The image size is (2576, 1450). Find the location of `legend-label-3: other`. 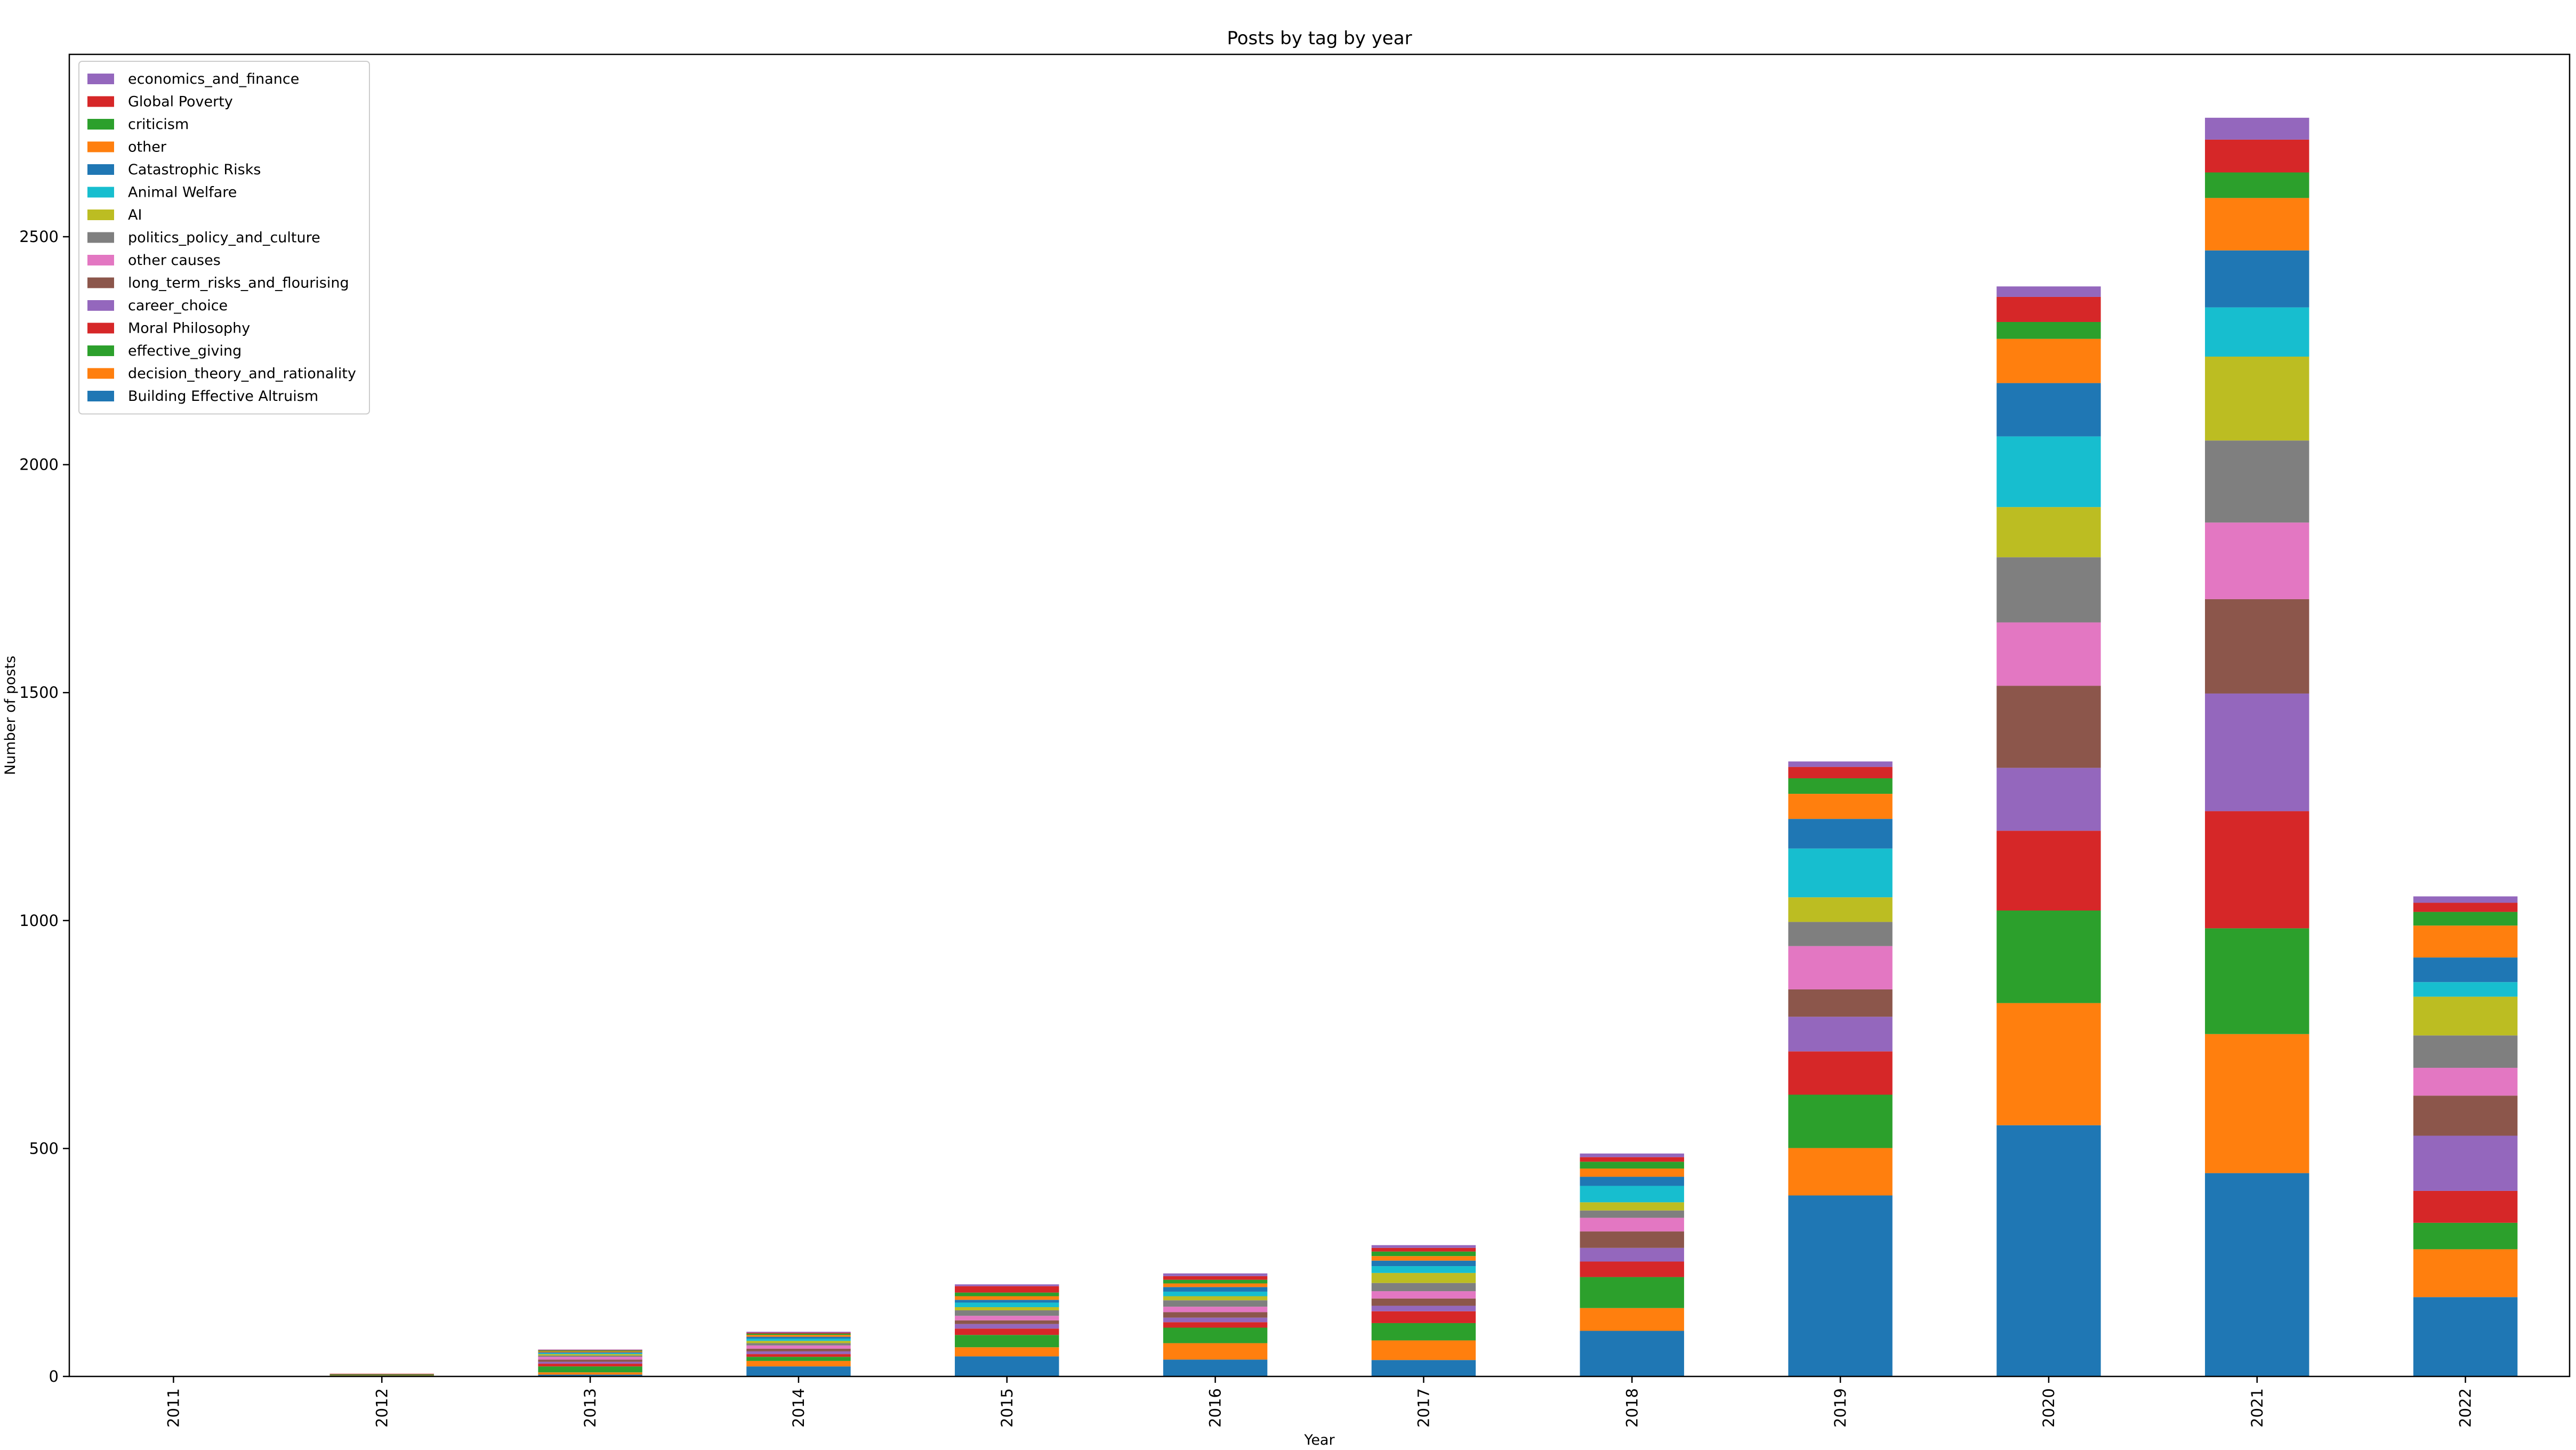

legend-label-3: other is located at coordinates (147, 147).